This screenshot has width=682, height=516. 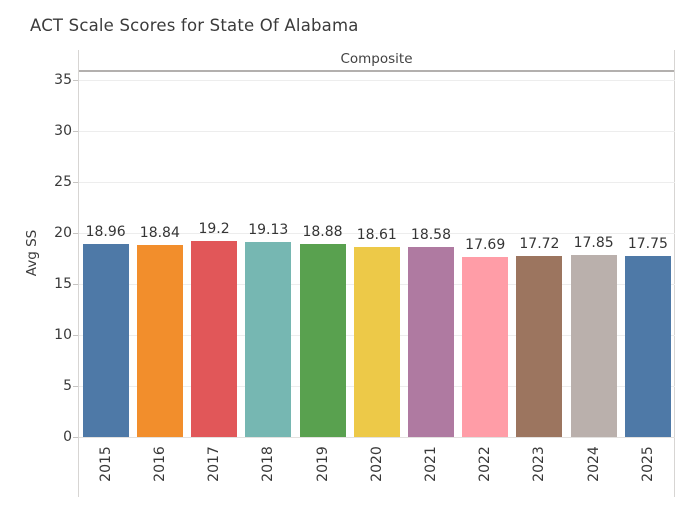 What do you see at coordinates (322, 232) in the screenshot?
I see `bar-value-label: 18.88` at bounding box center [322, 232].